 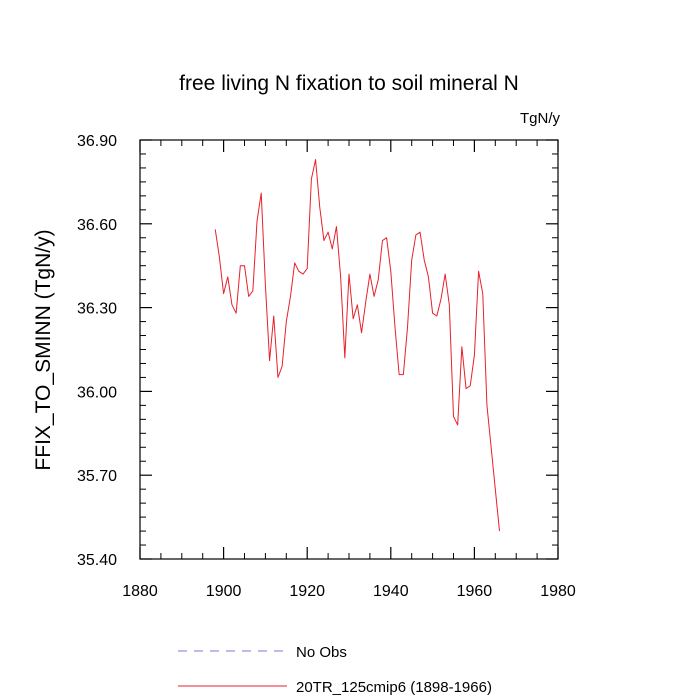 What do you see at coordinates (307, 591) in the screenshot?
I see `x-tick-label: 1920` at bounding box center [307, 591].